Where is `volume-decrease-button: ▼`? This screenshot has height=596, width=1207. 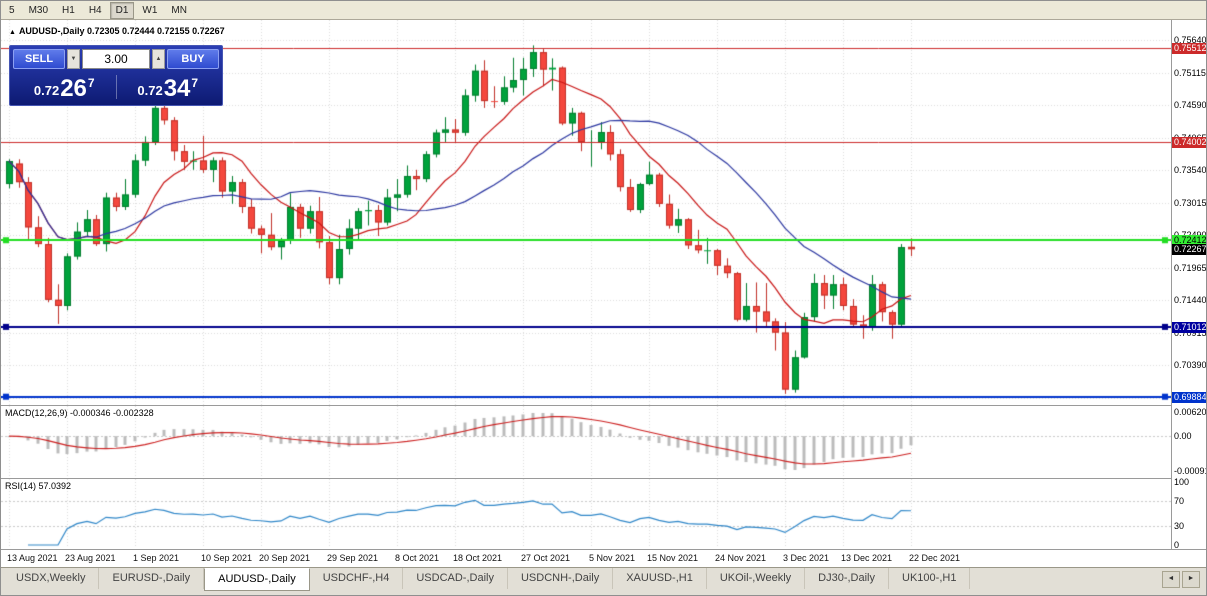 volume-decrease-button: ▼ is located at coordinates (73, 59).